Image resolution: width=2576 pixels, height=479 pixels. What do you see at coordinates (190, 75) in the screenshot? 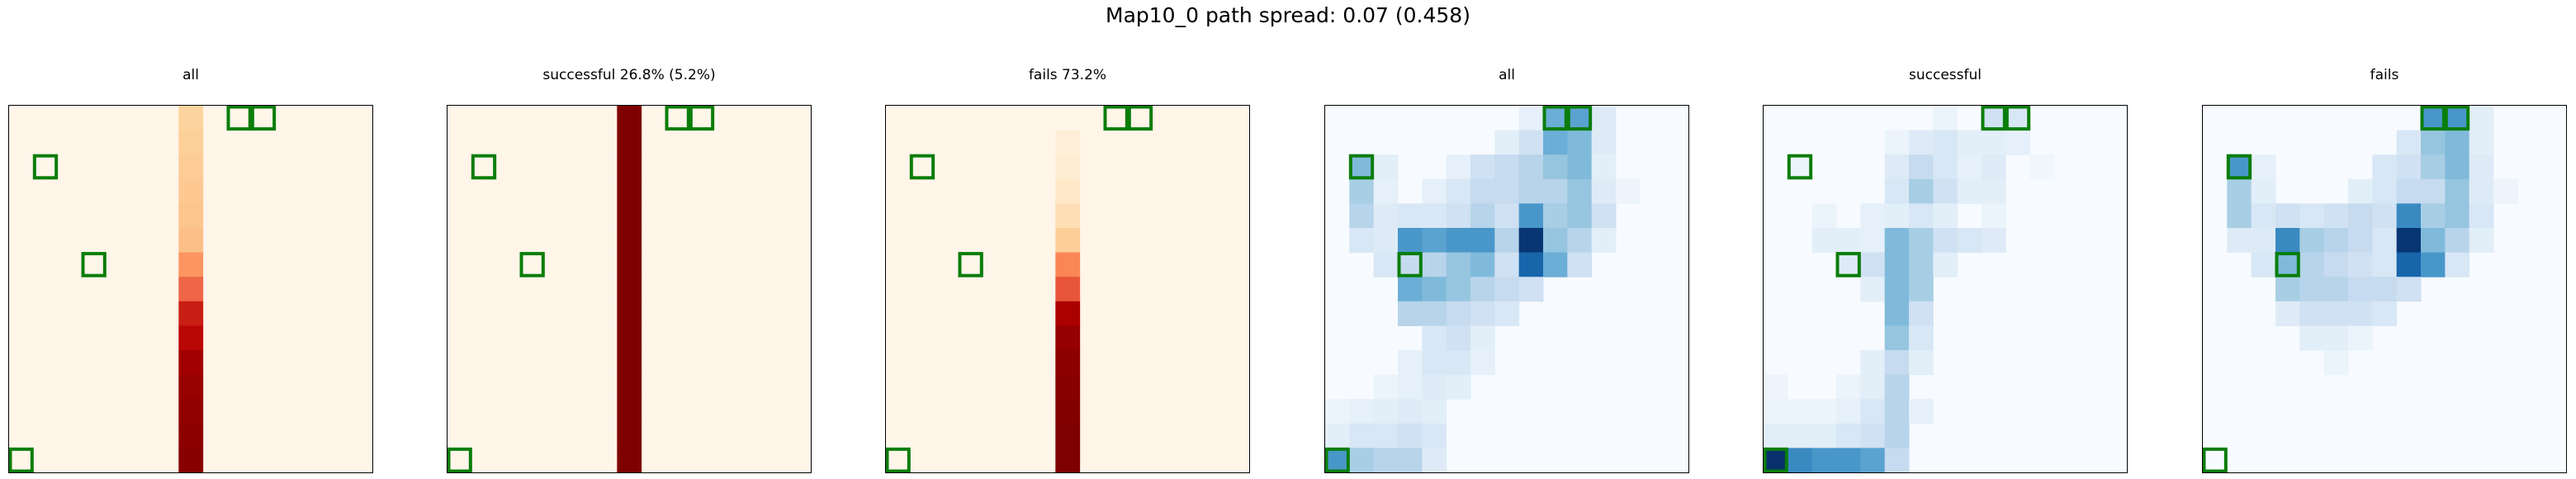
I see `panel-title: all` at bounding box center [190, 75].